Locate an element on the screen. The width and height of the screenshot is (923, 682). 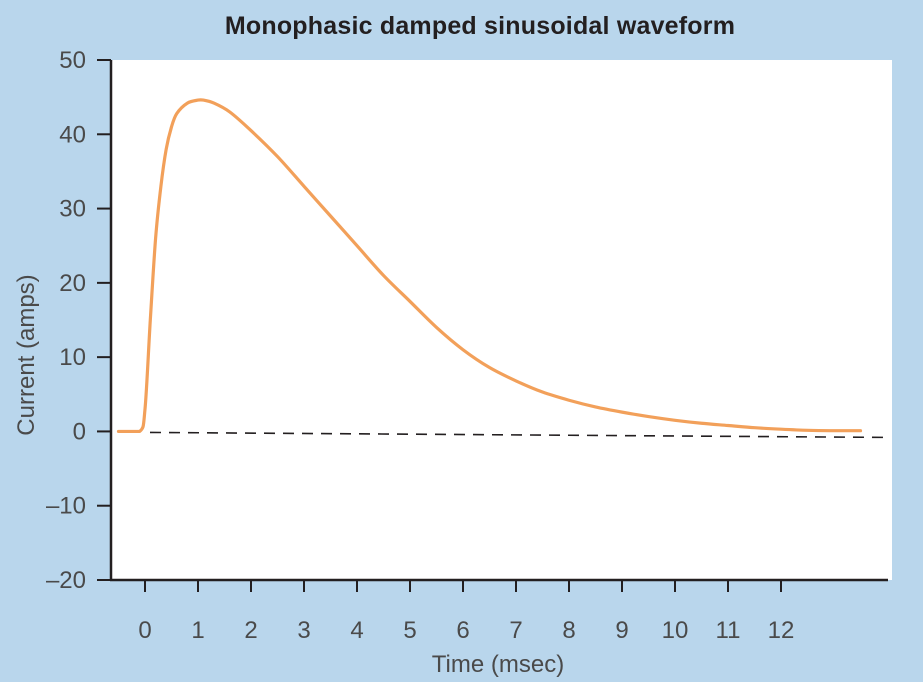
y-tick-label: 20 is located at coordinates (72, 283).